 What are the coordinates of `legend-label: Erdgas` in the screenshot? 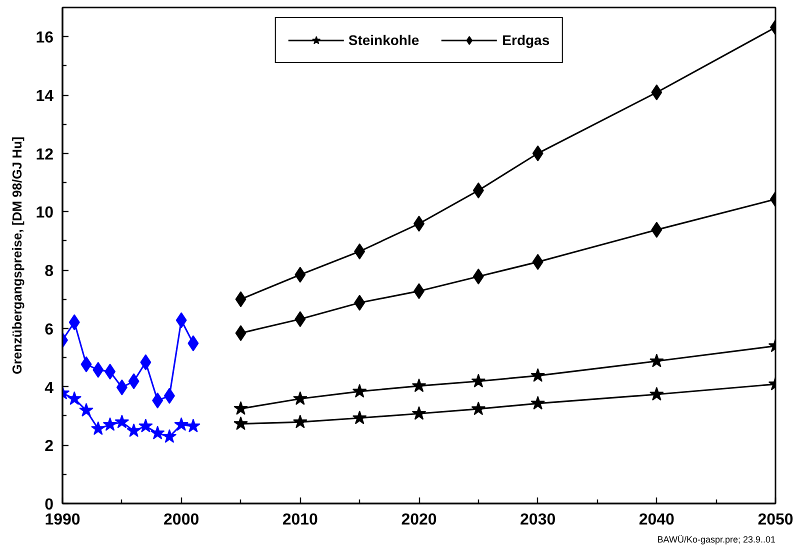 It's located at (526, 40).